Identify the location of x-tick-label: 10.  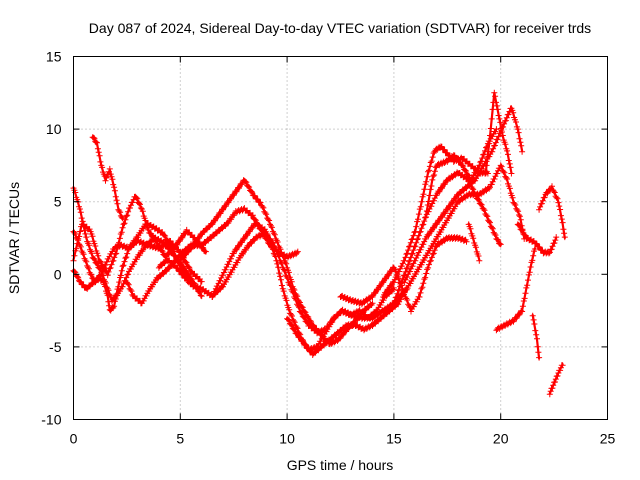
(287, 439).